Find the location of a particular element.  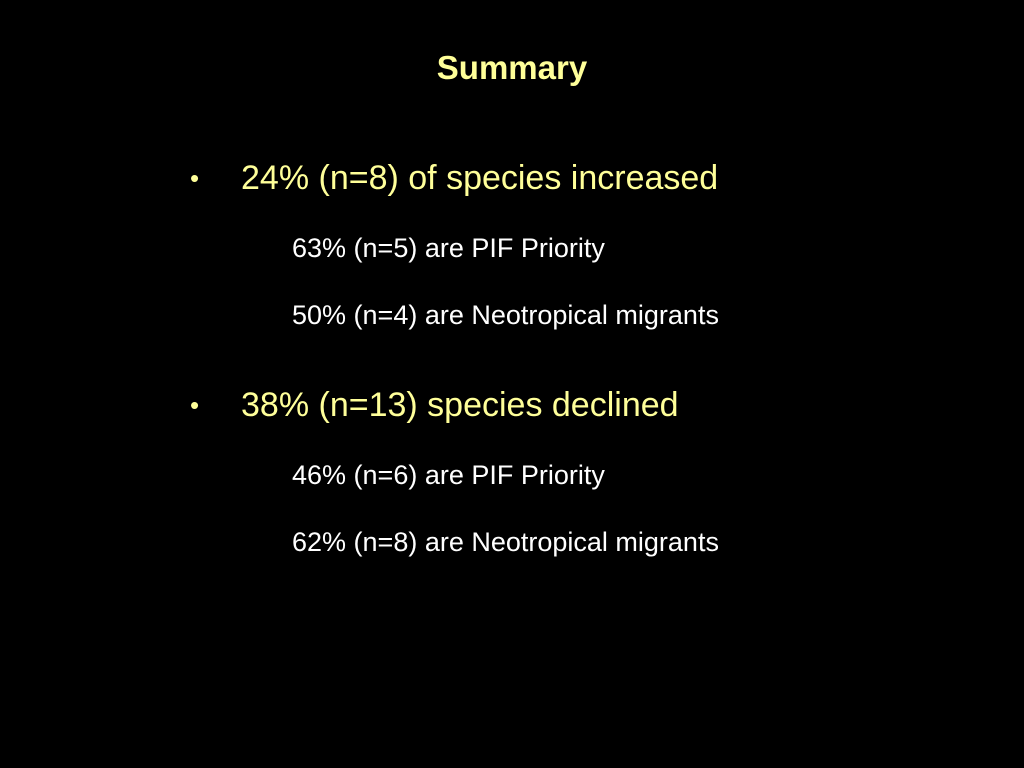

bullet-text: 38% (n=13) species declined is located at coordinates (460, 405).